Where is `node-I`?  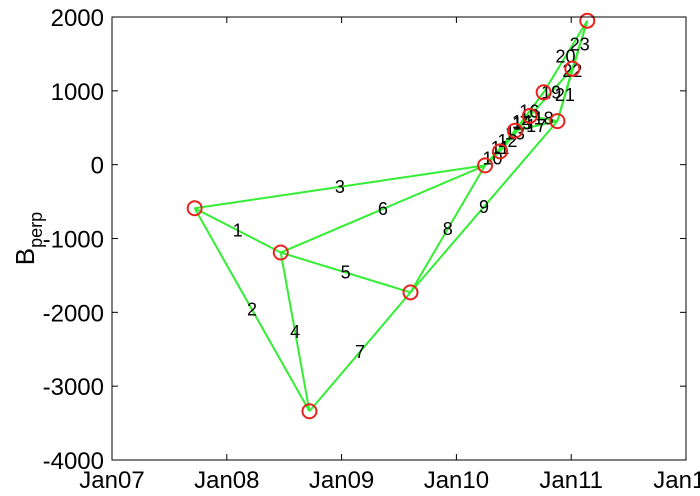 node-I is located at coordinates (543, 92).